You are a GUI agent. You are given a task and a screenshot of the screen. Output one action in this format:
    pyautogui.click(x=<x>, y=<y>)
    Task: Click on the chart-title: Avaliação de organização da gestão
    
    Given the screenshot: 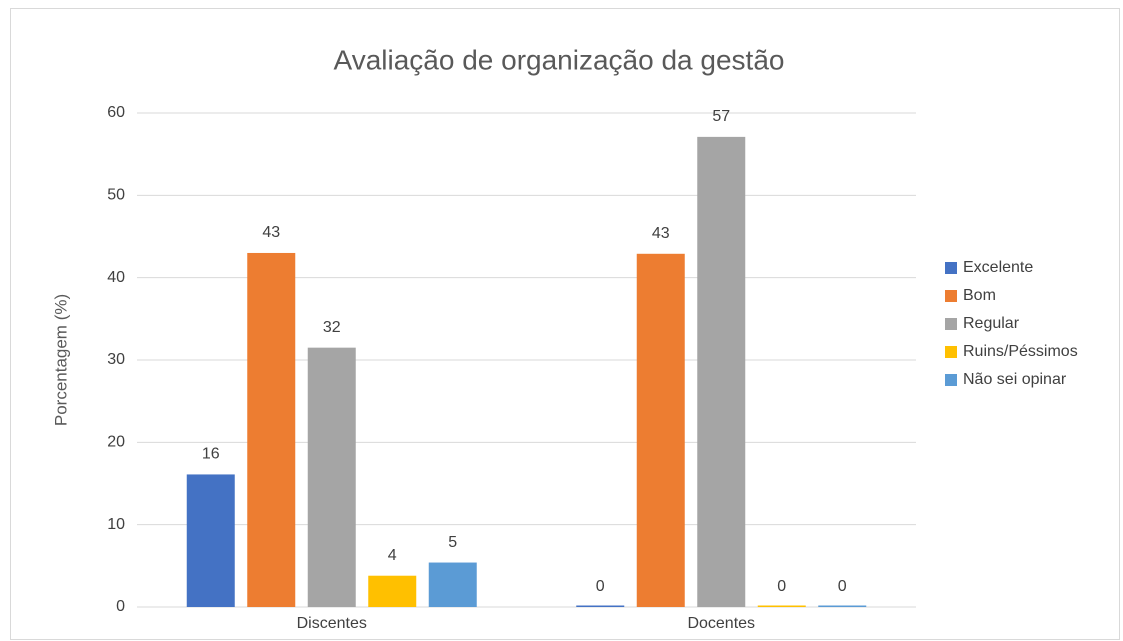 What is the action you would take?
    pyautogui.click(x=559, y=59)
    